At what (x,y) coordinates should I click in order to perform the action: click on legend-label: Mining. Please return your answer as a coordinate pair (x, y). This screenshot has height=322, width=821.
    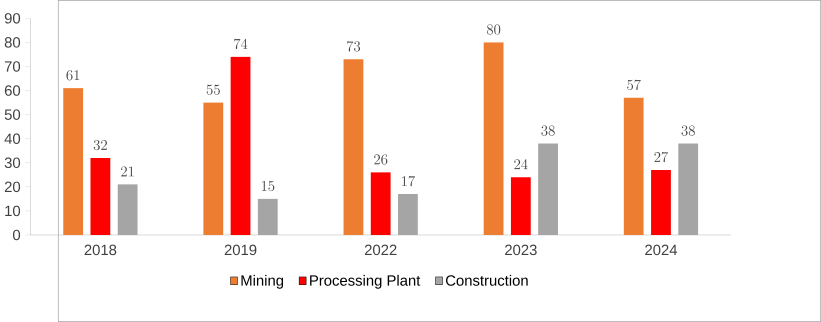
    Looking at the image, I should click on (262, 281).